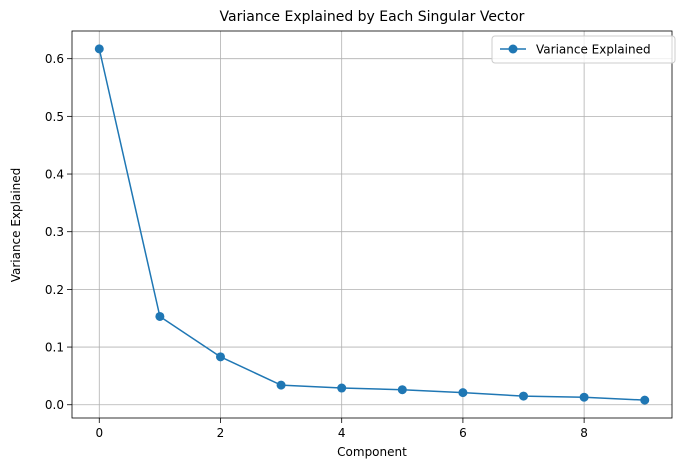  I want to click on y-tick-label: 0.0, so click(54, 405).